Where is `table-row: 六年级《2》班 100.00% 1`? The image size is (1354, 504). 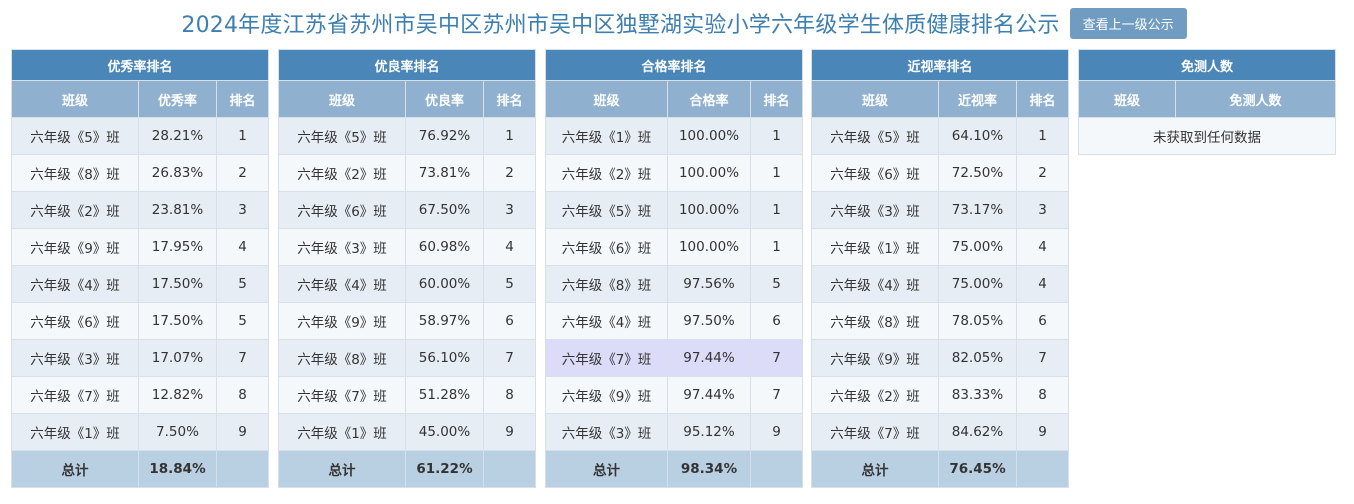 table-row: 六年级《2》班 100.00% 1 is located at coordinates (674, 173).